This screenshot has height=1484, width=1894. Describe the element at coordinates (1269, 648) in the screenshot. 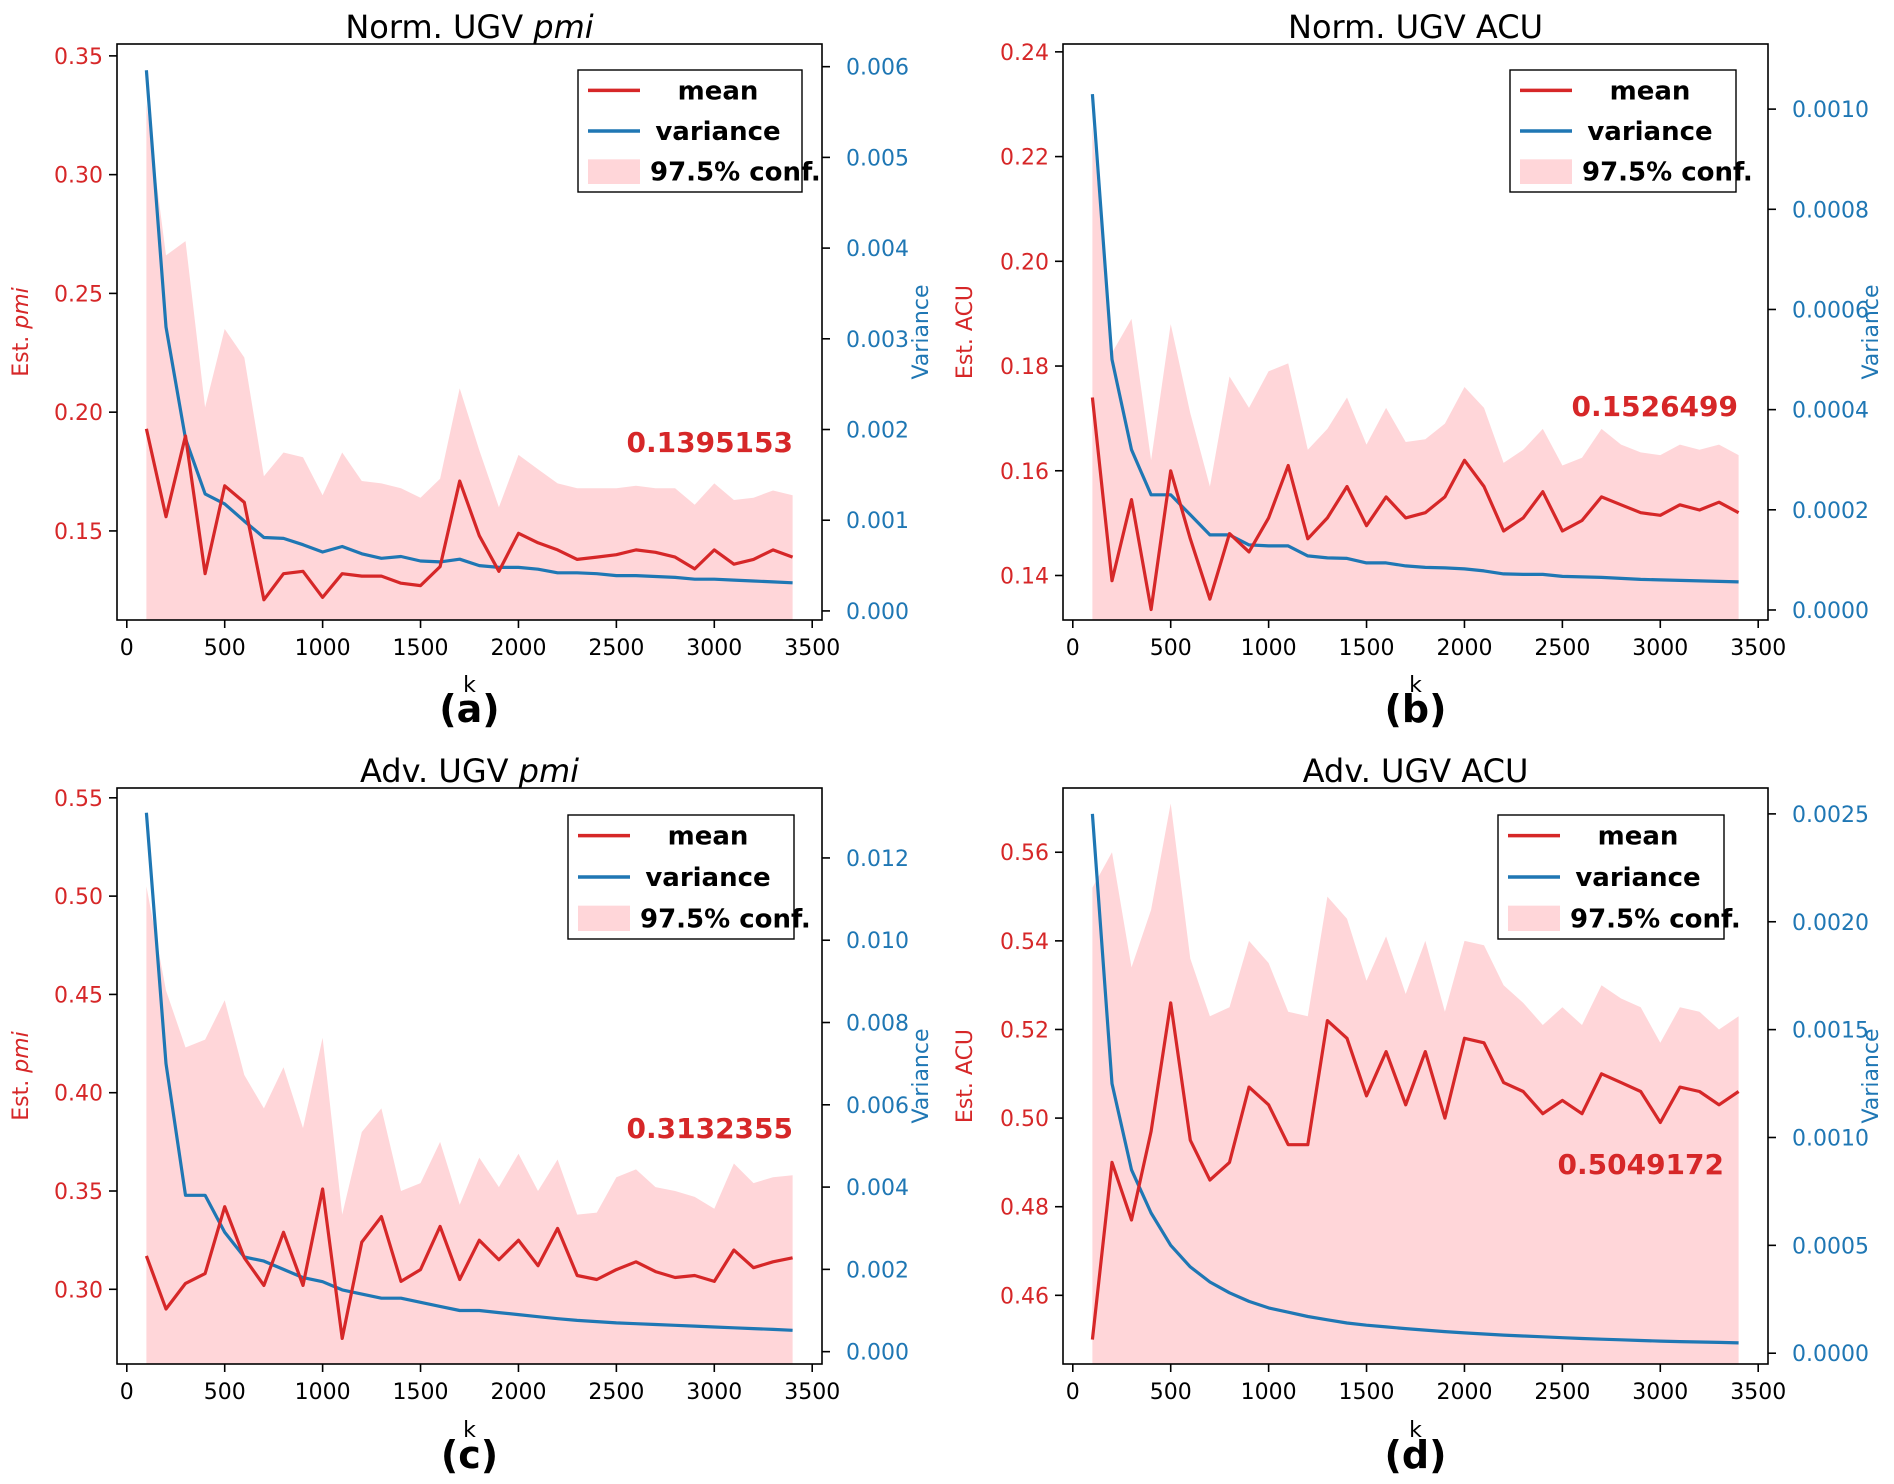

I see `x-tick-label: 1000` at that location.